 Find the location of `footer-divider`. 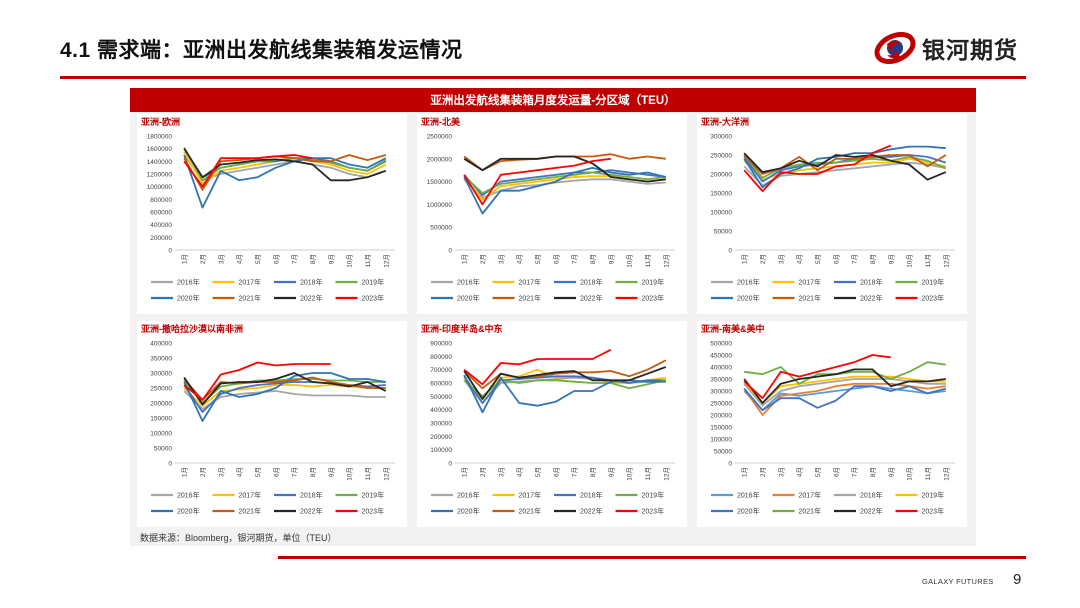

footer-divider is located at coordinates (652, 557).